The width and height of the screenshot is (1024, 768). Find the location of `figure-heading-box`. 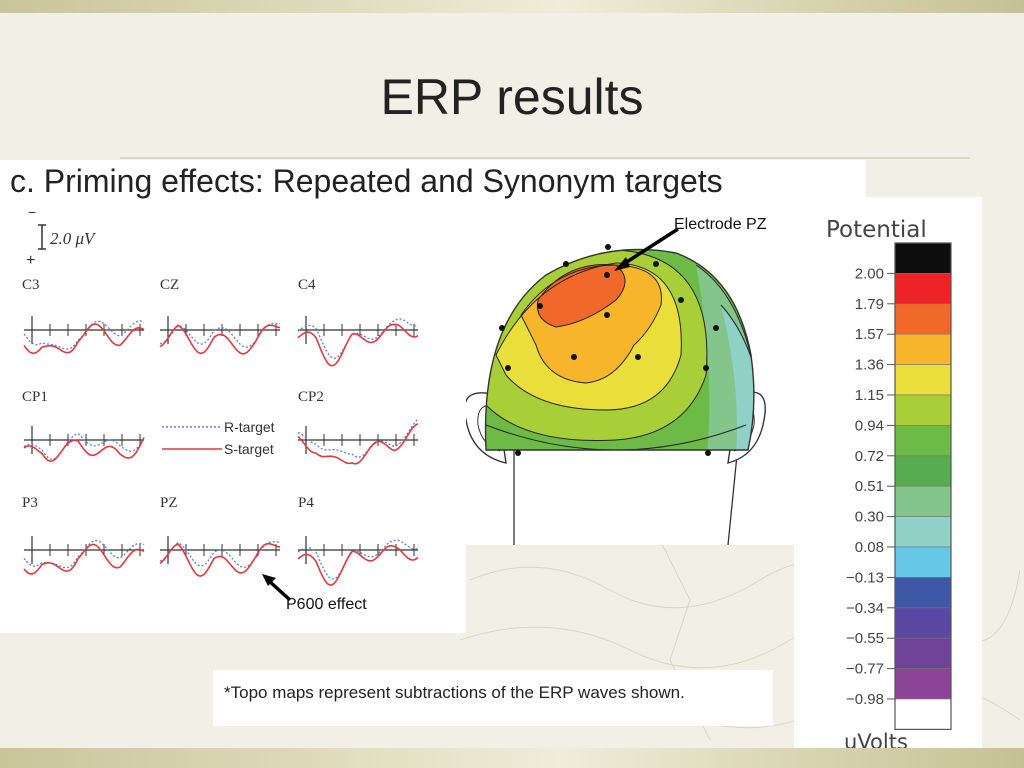

figure-heading-box is located at coordinates (433, 182).